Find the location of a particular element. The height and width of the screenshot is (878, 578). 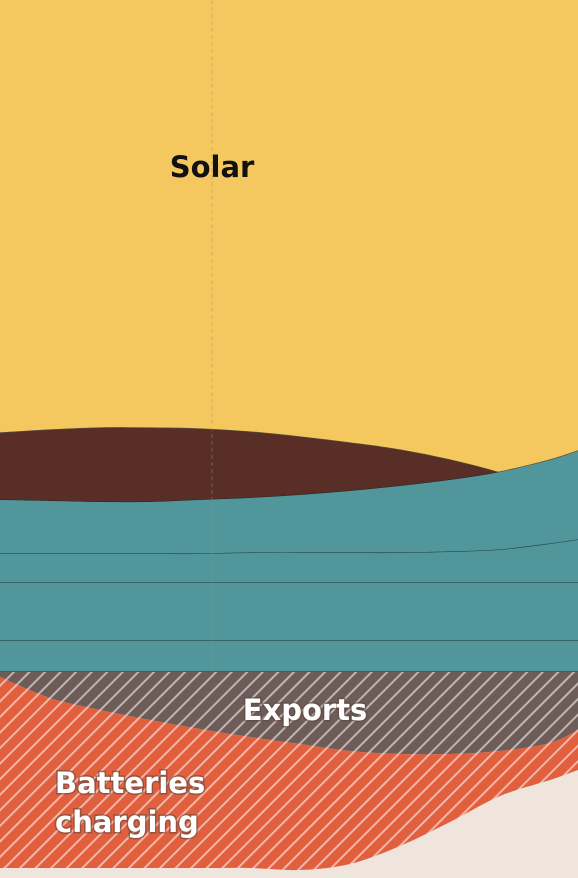

batteries-label-line2: charging is located at coordinates (127, 822).